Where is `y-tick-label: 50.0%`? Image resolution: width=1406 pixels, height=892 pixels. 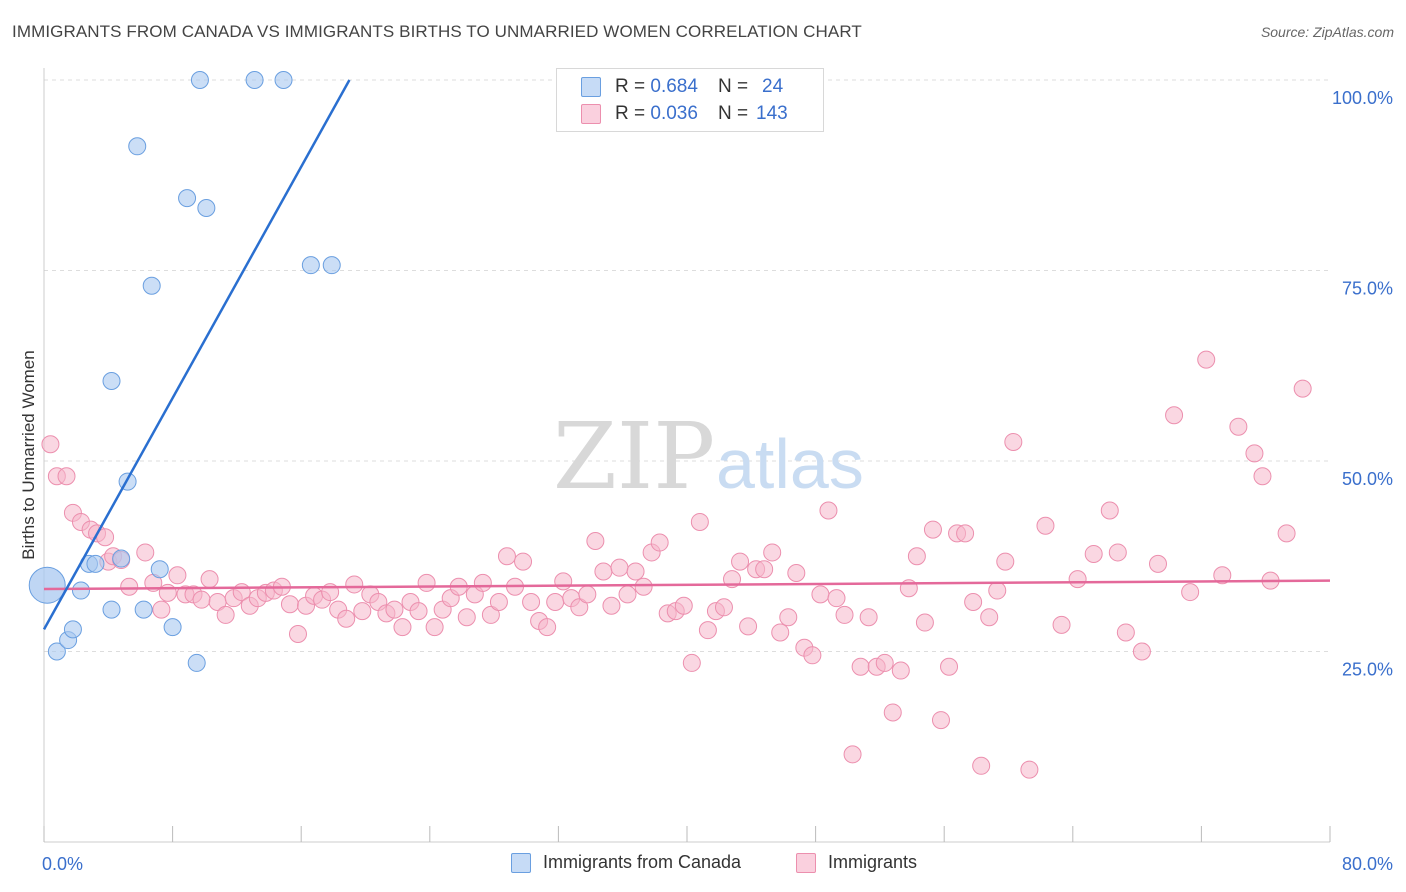 y-tick-label: 50.0% is located at coordinates (1367, 479).